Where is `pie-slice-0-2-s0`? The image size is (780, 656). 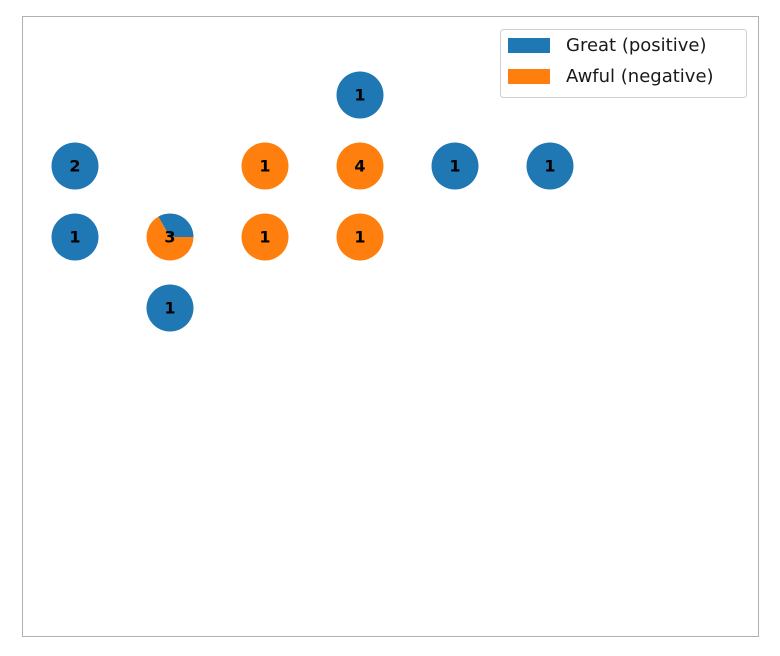
pie-slice-0-2-s0 is located at coordinates (75, 237).